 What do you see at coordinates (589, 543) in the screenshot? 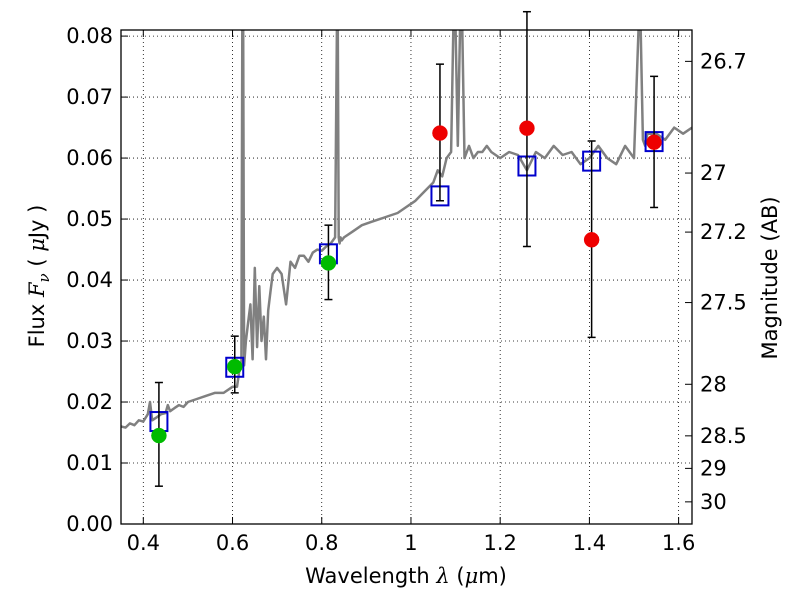
I see `x-tick-label: 1.4` at bounding box center [589, 543].